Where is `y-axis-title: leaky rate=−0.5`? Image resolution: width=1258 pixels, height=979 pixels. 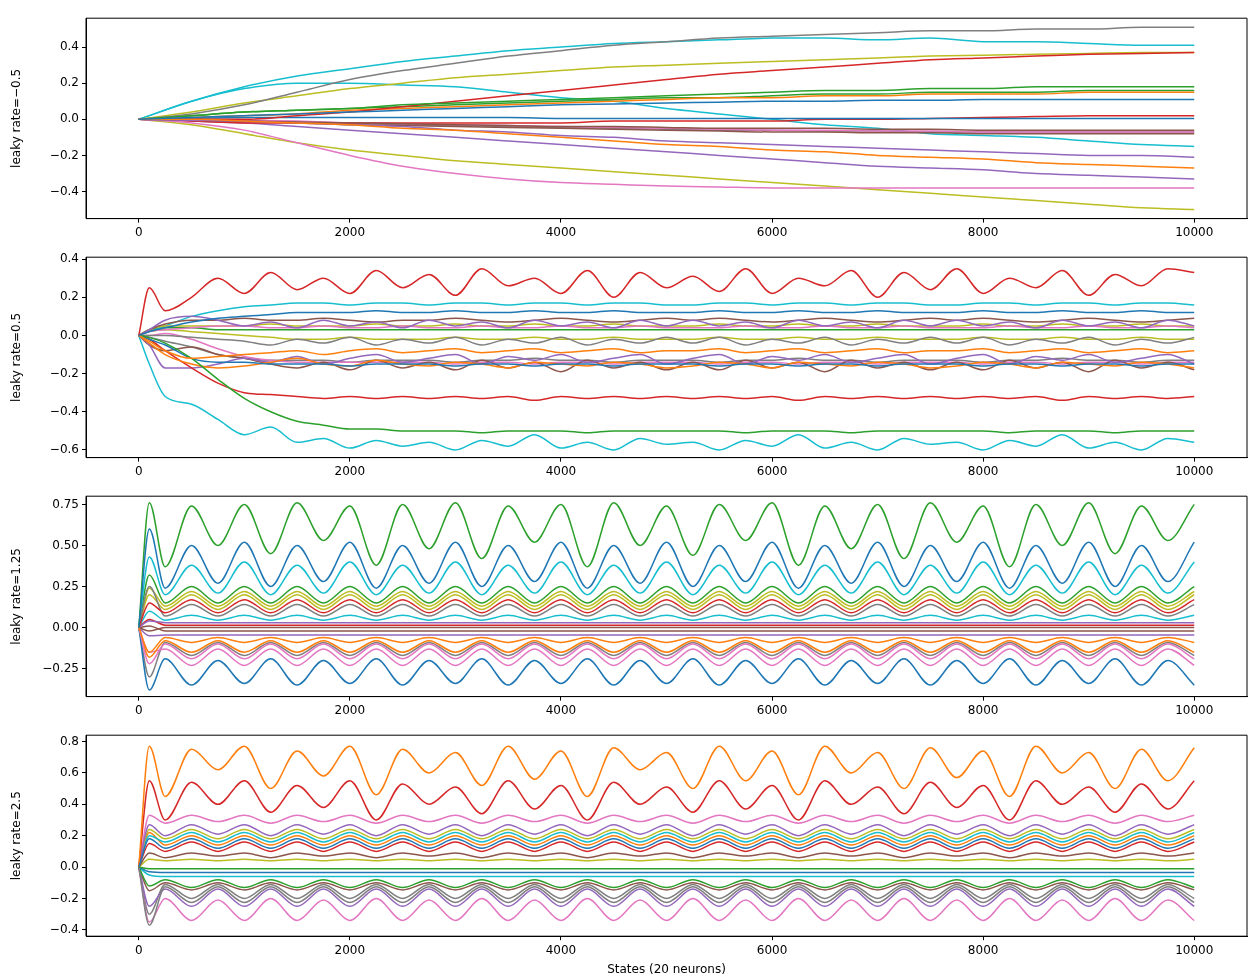 y-axis-title: leaky rate=−0.5 is located at coordinates (16, 118).